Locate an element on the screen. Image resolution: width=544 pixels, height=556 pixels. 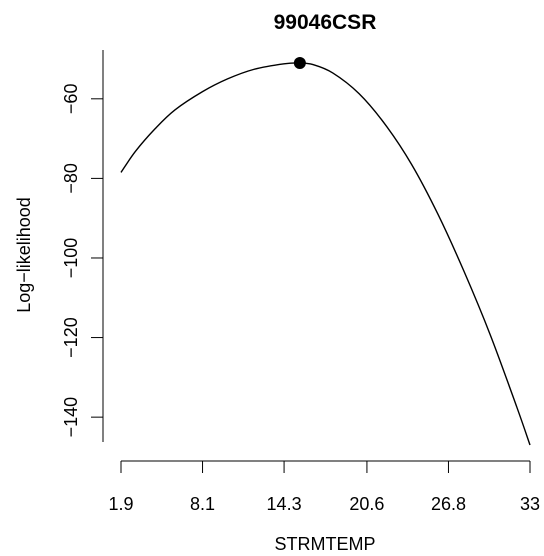
x-tick-label: 14.3 is located at coordinates (284, 504).